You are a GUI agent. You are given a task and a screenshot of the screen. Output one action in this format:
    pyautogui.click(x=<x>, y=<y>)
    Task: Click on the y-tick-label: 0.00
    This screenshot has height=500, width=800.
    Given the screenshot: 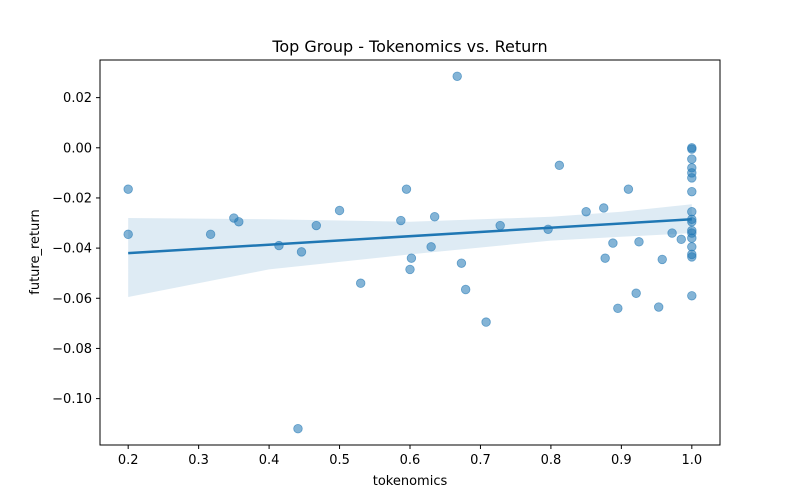 What is the action you would take?
    pyautogui.click(x=77, y=148)
    